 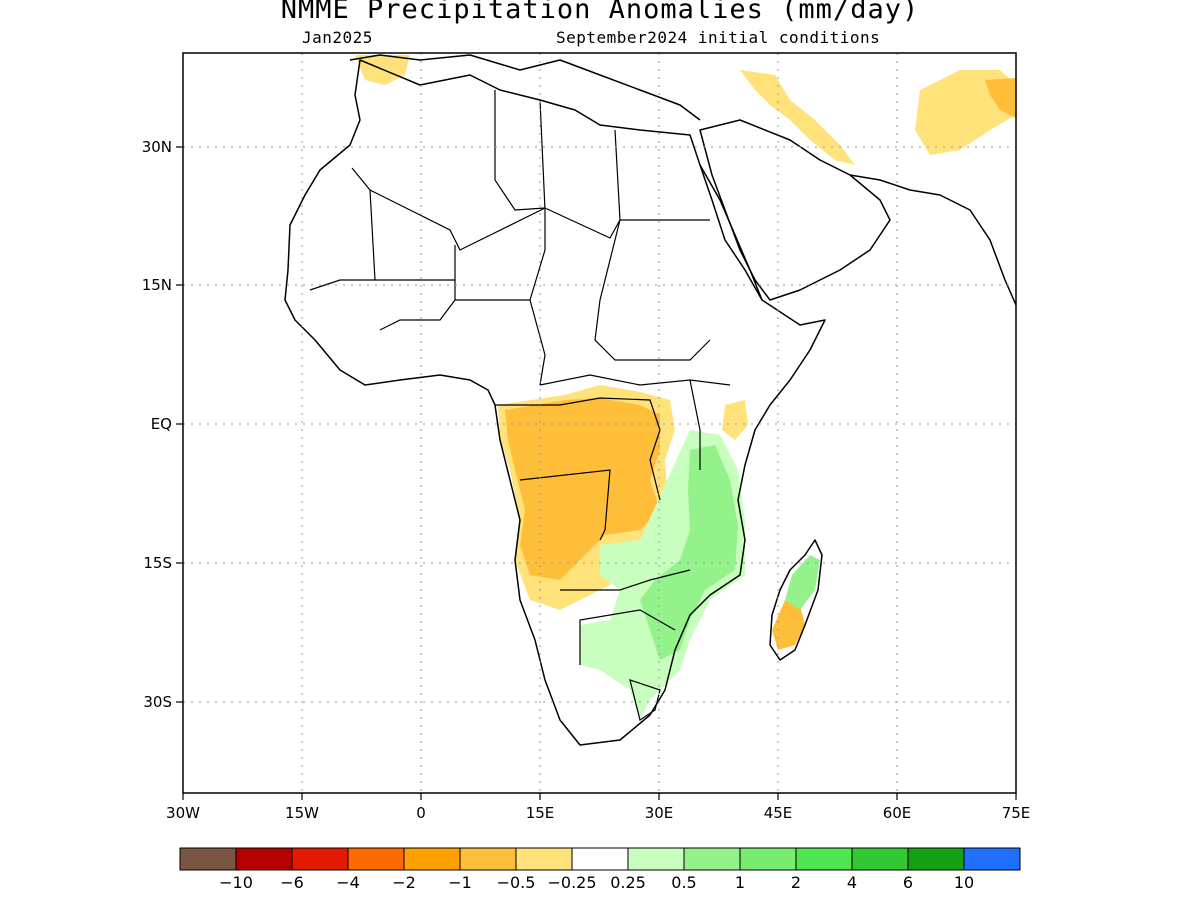 What do you see at coordinates (599, 796) in the screenshot?
I see `lon-axis` at bounding box center [599, 796].